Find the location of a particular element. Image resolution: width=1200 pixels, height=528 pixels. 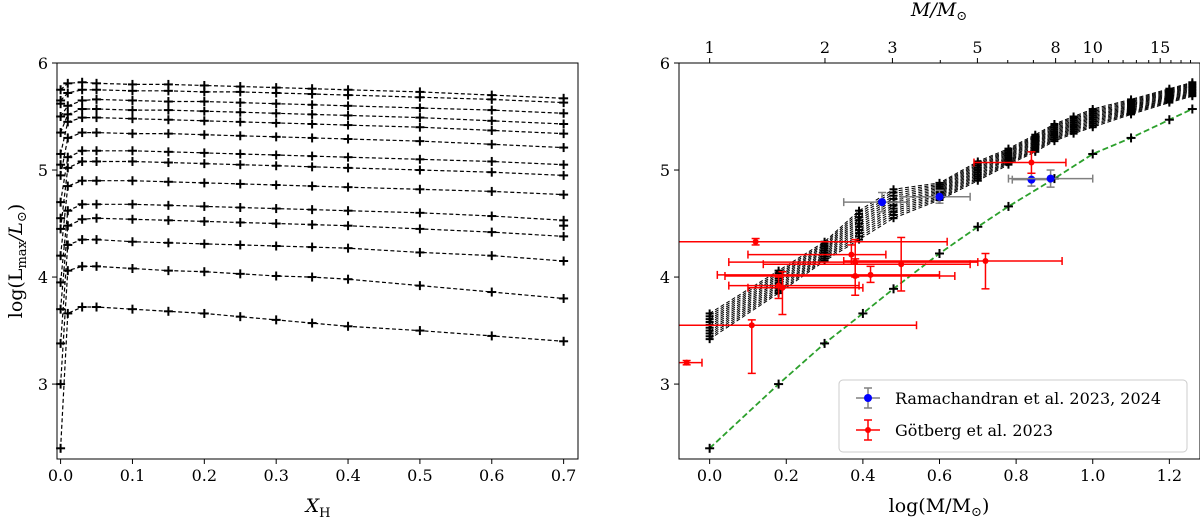

left-x-tick-label-4: 0.4 is located at coordinates (347, 475).